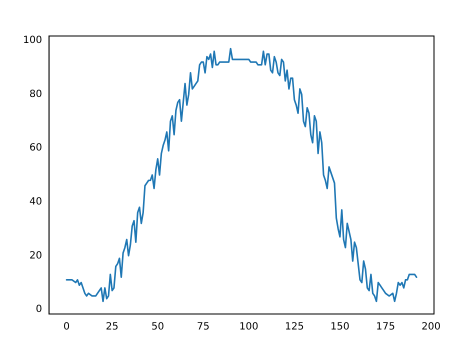 This screenshot has height=352, width=474. What do you see at coordinates (66, 327) in the screenshot?
I see `x-tick-label: 0` at bounding box center [66, 327].